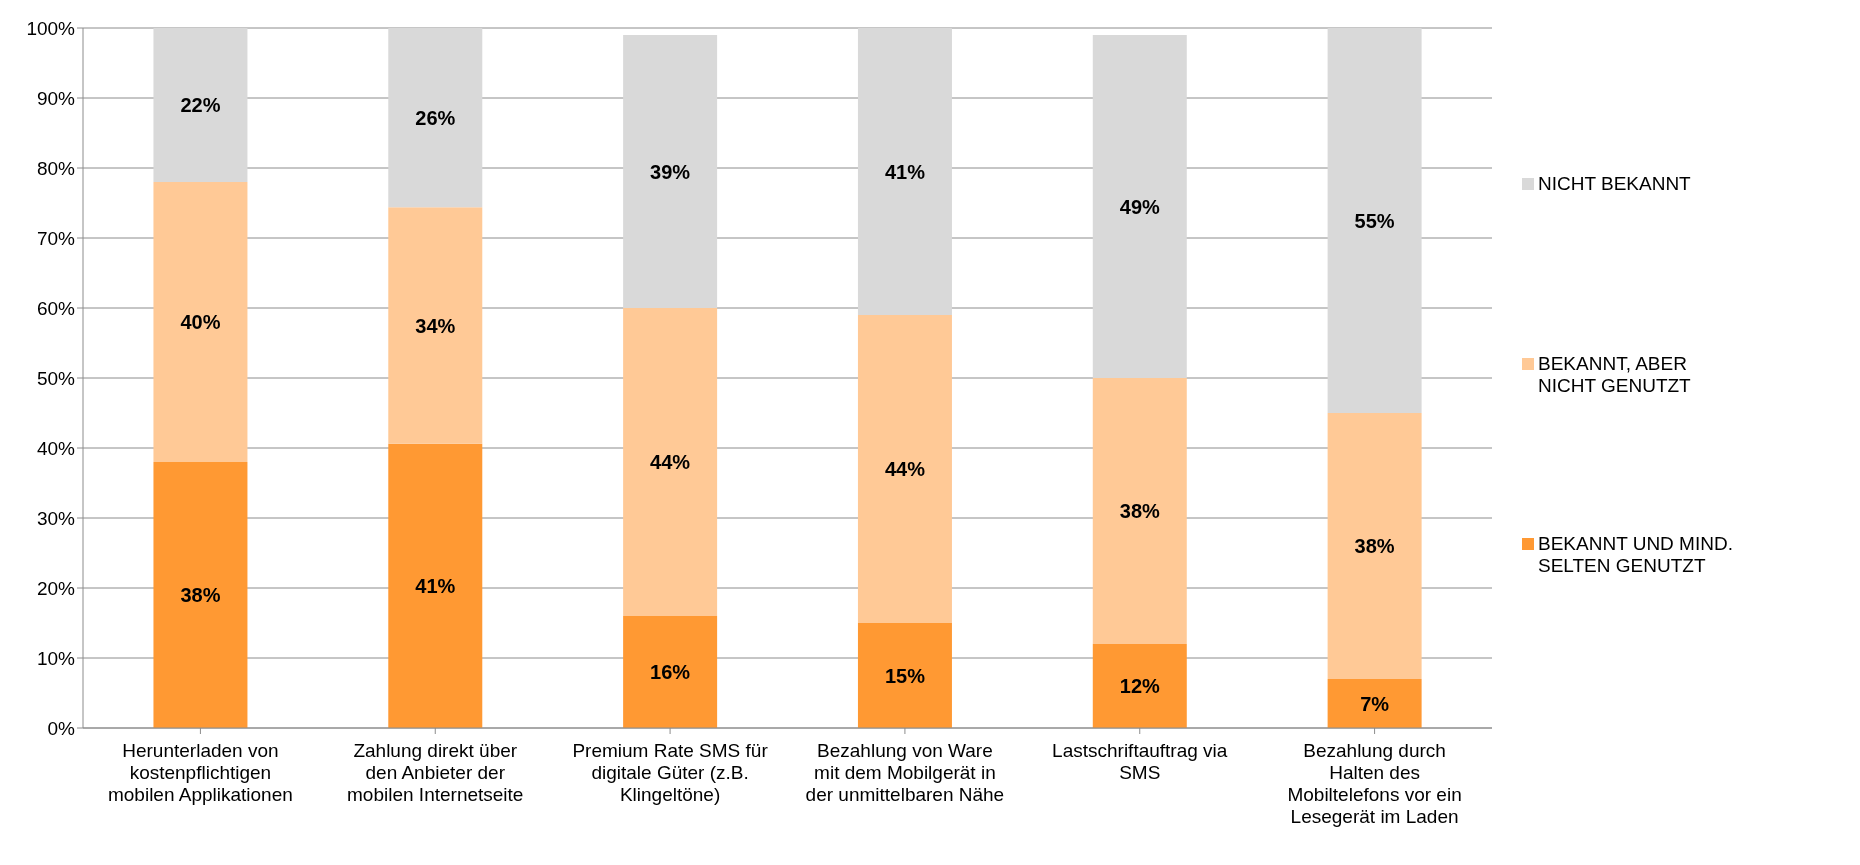 The image size is (1860, 865). I want to click on x-tick-label: Bezahlung von Ware mit dem Mobilgerät in der unmittelbaren Nähe, so click(904, 773).